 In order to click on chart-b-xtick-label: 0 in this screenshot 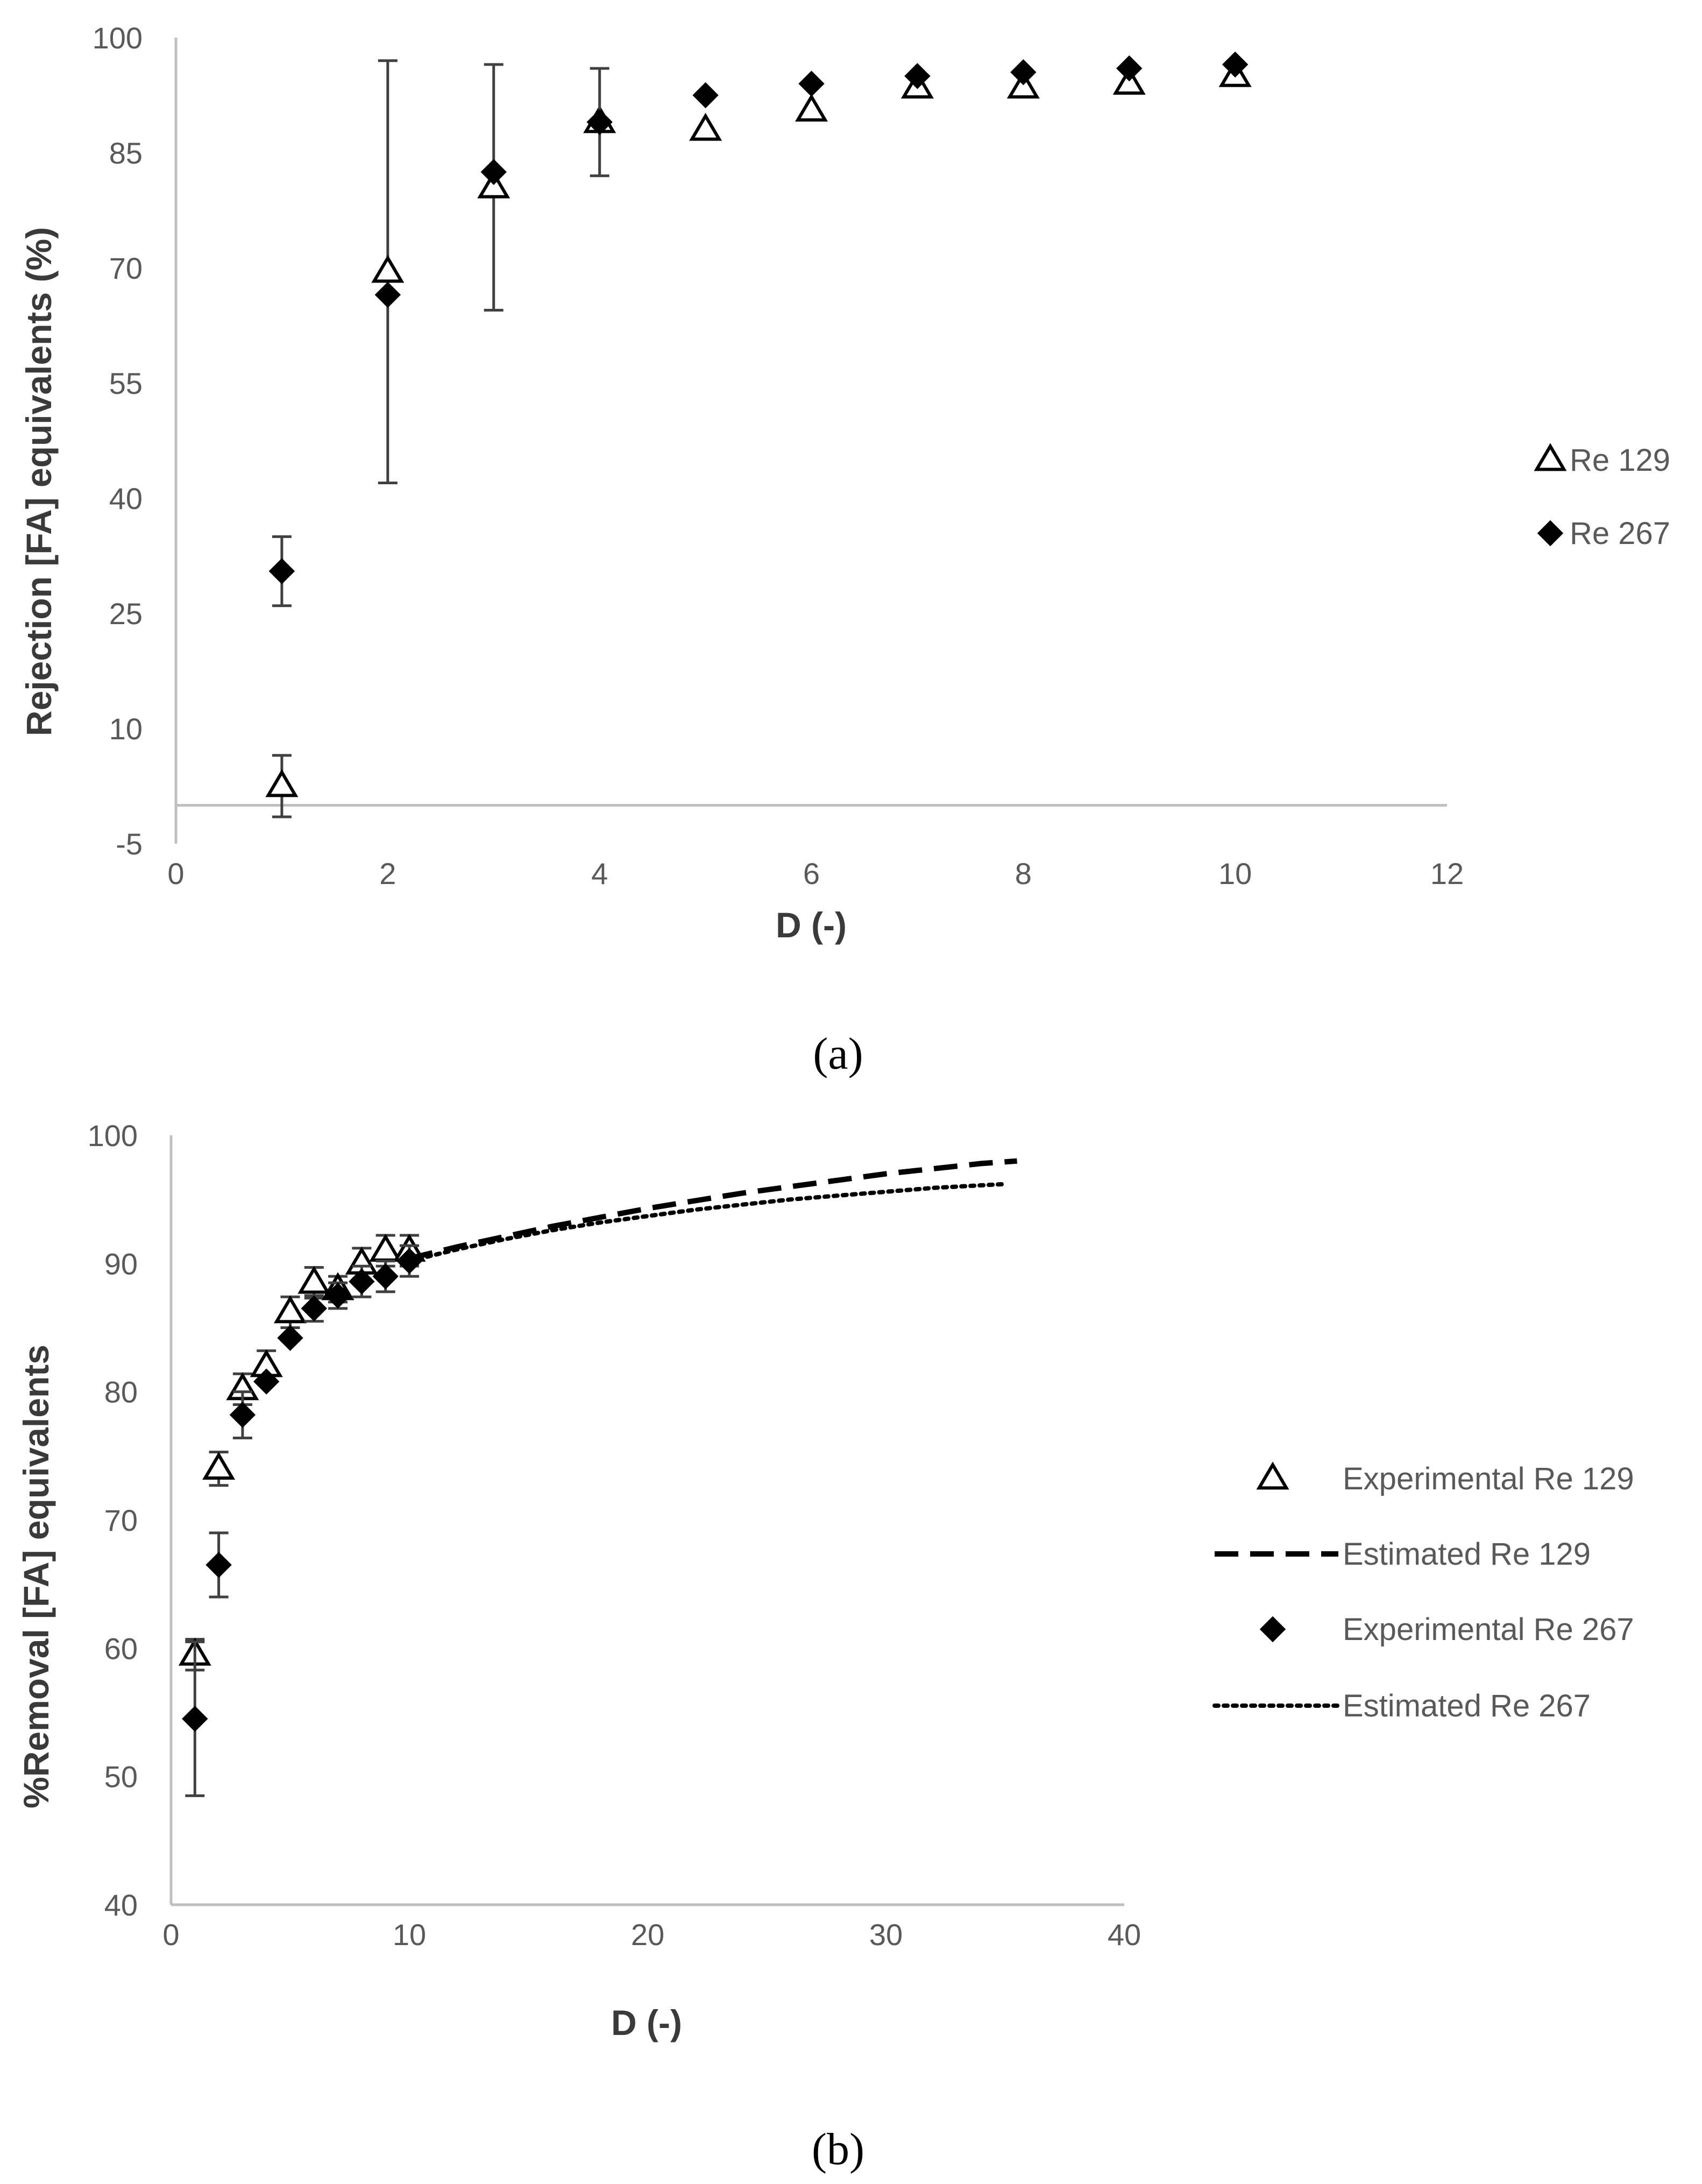, I will do `click(171, 1935)`.